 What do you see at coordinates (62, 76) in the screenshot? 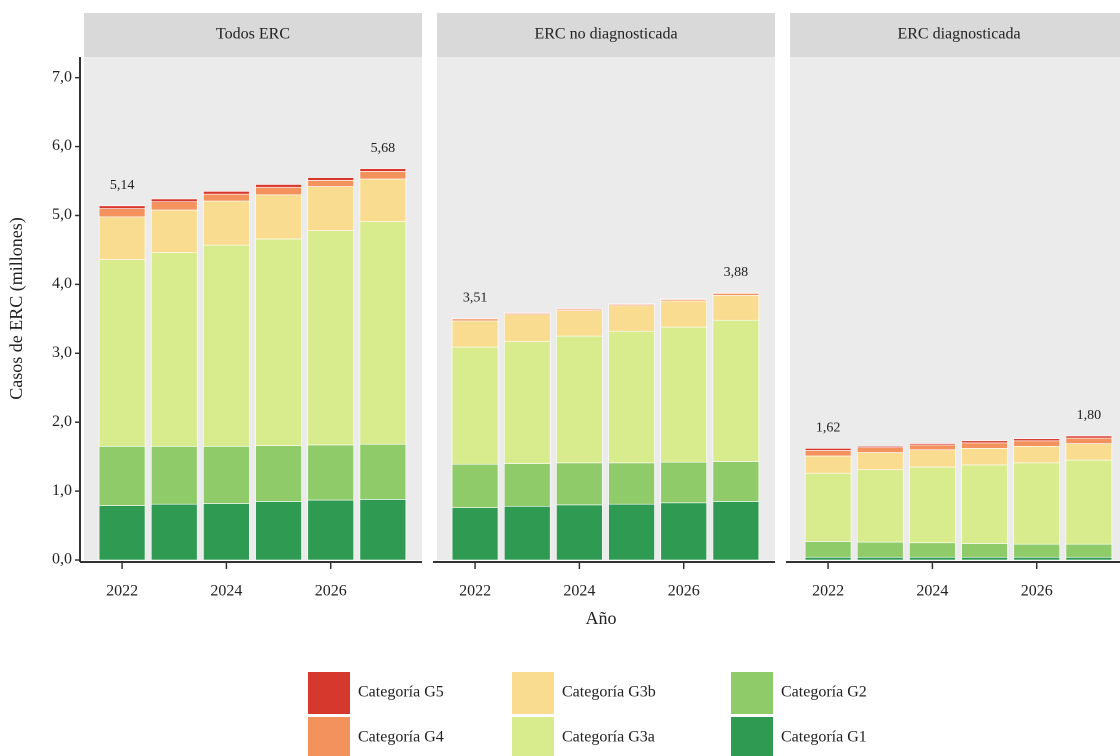
I see `y-tick-label: 7,0` at bounding box center [62, 76].